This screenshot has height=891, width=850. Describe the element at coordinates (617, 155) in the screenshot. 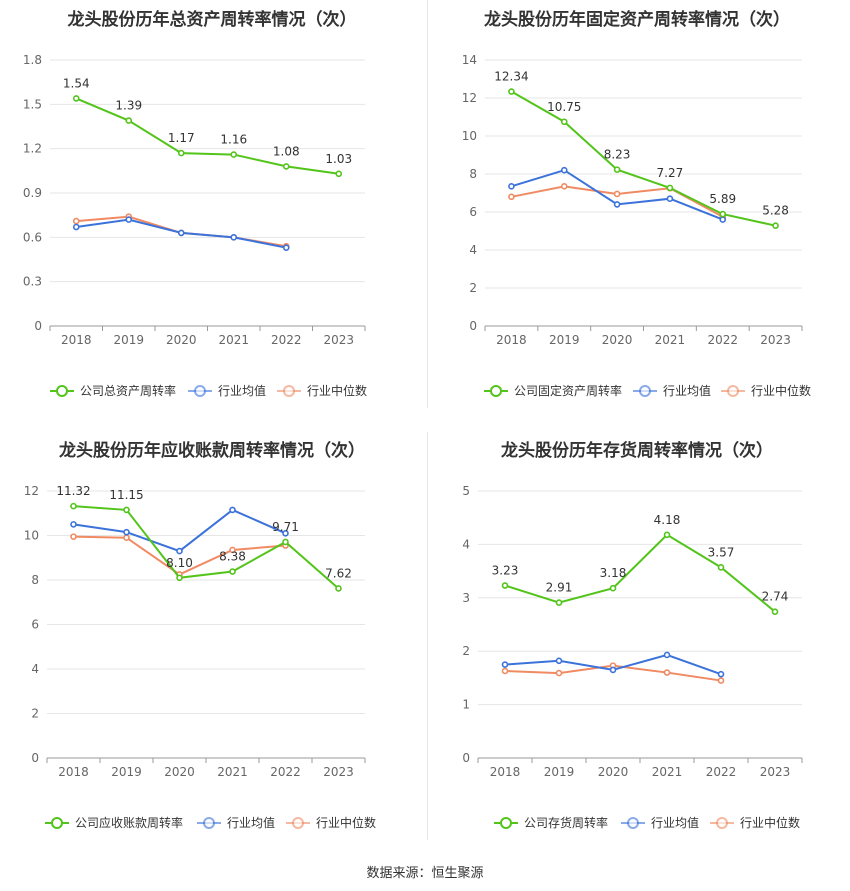

I see `data-label: 8.23` at that location.